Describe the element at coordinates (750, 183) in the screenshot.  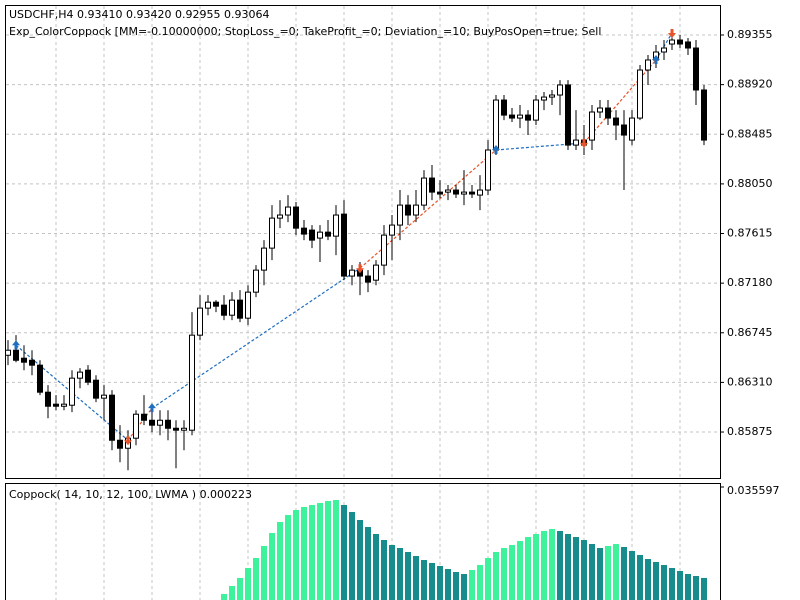
I see `y-tick-label: 0.88050` at that location.